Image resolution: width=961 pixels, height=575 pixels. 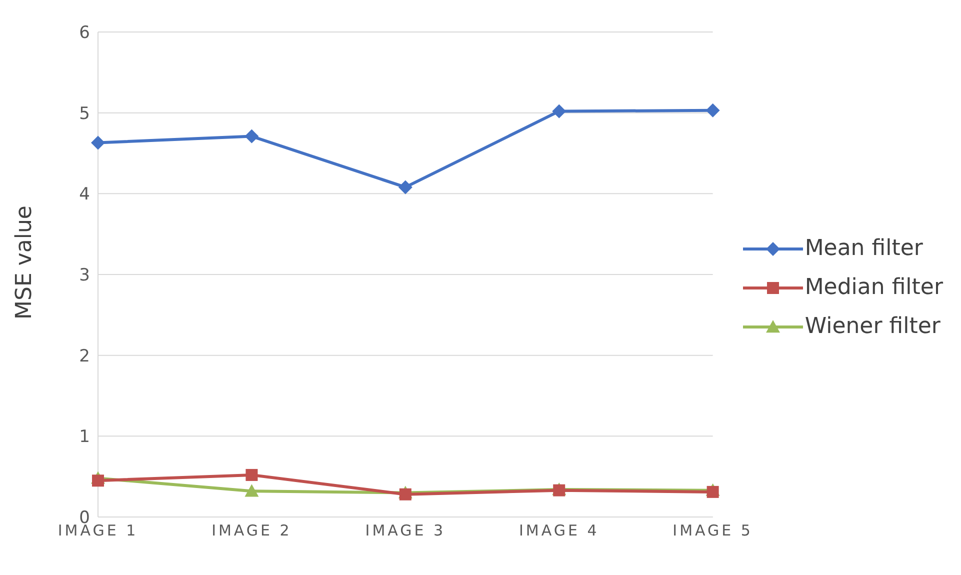 I want to click on y-tick-label: 5, so click(x=84, y=114).